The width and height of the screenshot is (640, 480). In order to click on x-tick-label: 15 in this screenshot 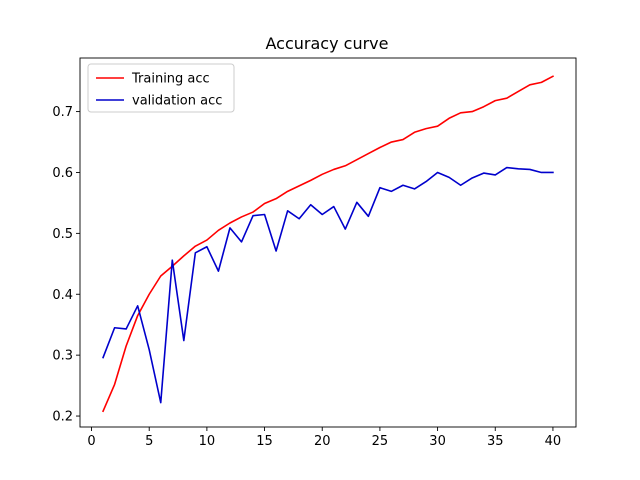, I will do `click(264, 441)`.